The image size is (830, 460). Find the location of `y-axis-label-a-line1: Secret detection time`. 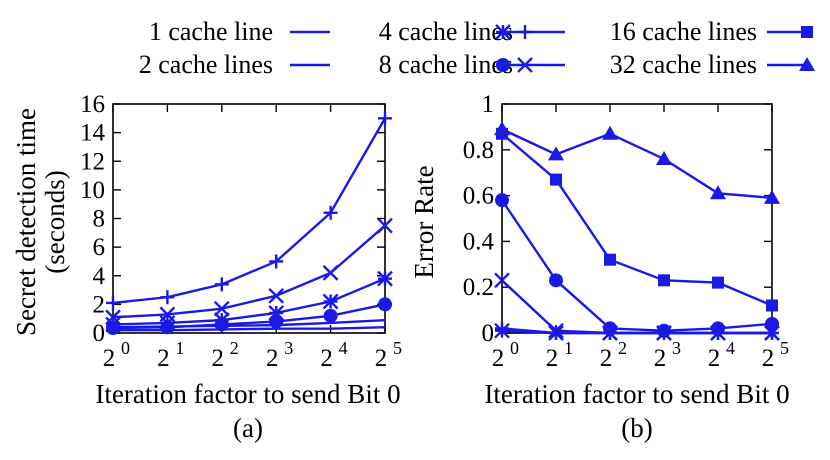

y-axis-label-a-line1: Secret detection time is located at coordinates (26, 222).